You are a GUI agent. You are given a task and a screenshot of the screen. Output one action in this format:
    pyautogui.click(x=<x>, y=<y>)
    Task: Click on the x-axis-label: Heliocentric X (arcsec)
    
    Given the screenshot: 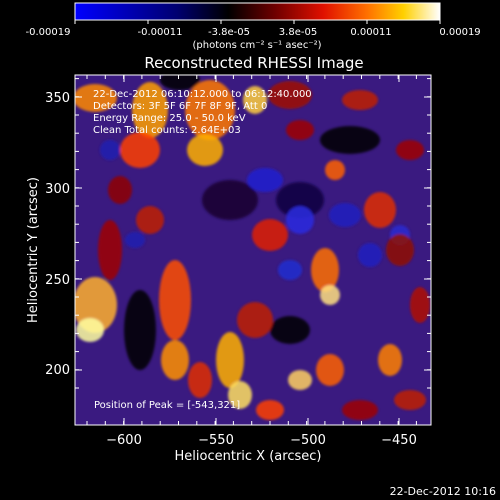 What is the action you would take?
    pyautogui.click(x=248, y=456)
    